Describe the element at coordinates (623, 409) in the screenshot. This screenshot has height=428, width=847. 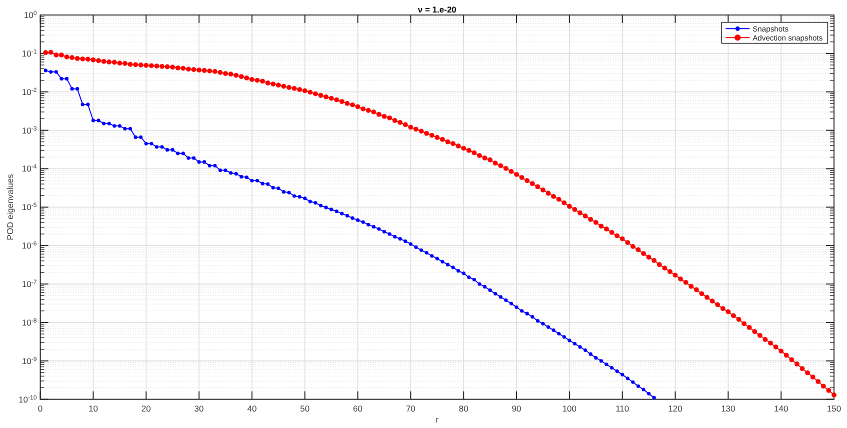
I see `x-tick-label: 110` at that location.